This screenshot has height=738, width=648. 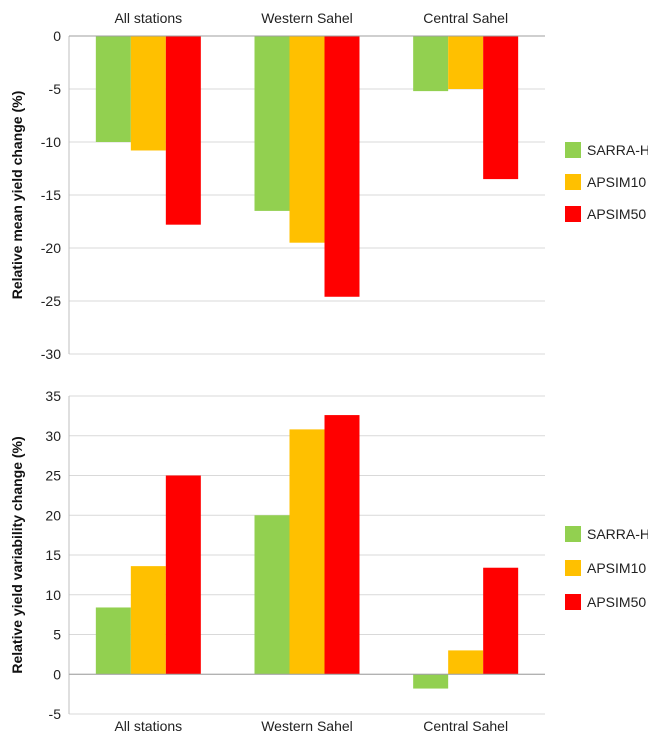 What do you see at coordinates (51, 248) in the screenshot?
I see `y-tick-label: -20` at bounding box center [51, 248].